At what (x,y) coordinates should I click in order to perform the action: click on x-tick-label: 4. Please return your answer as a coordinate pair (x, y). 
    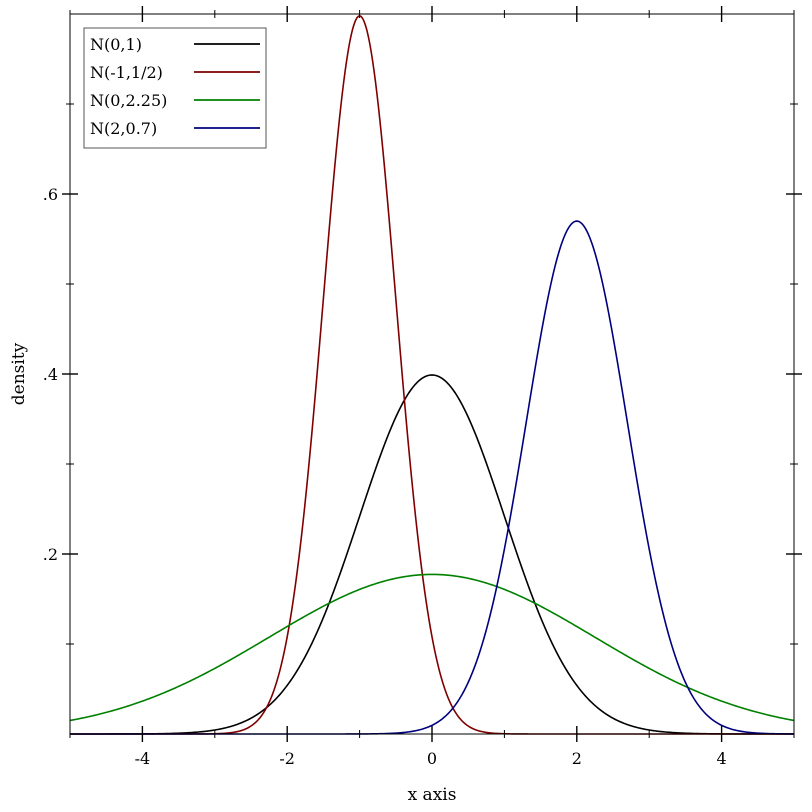
    Looking at the image, I should click on (722, 758).